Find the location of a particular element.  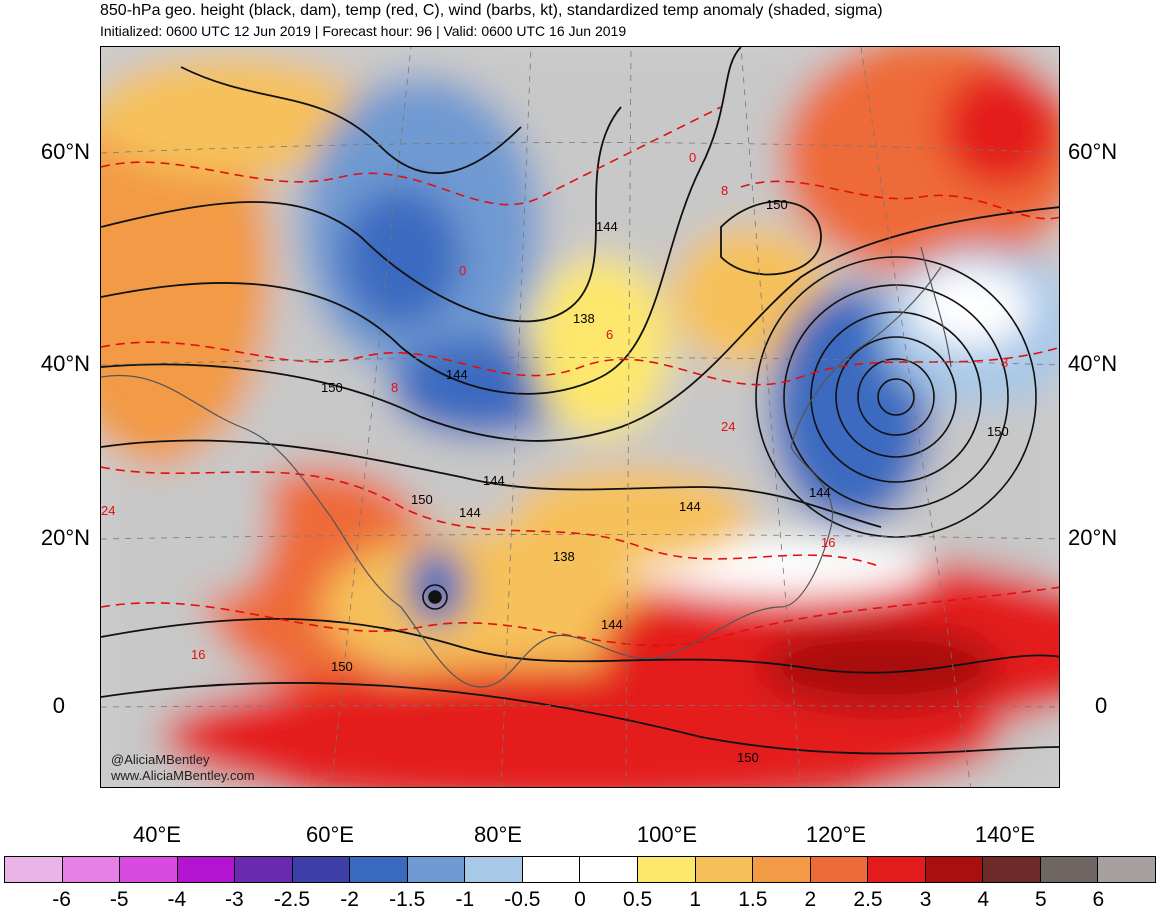

lat-label-left: 0 is located at coordinates (58, 705).